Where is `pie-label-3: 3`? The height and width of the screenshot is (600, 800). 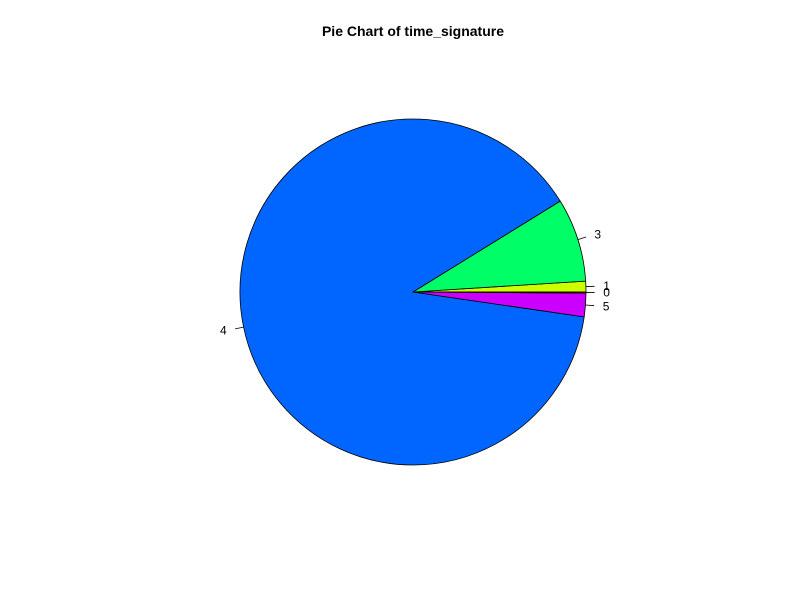
pie-label-3: 3 is located at coordinates (597, 234).